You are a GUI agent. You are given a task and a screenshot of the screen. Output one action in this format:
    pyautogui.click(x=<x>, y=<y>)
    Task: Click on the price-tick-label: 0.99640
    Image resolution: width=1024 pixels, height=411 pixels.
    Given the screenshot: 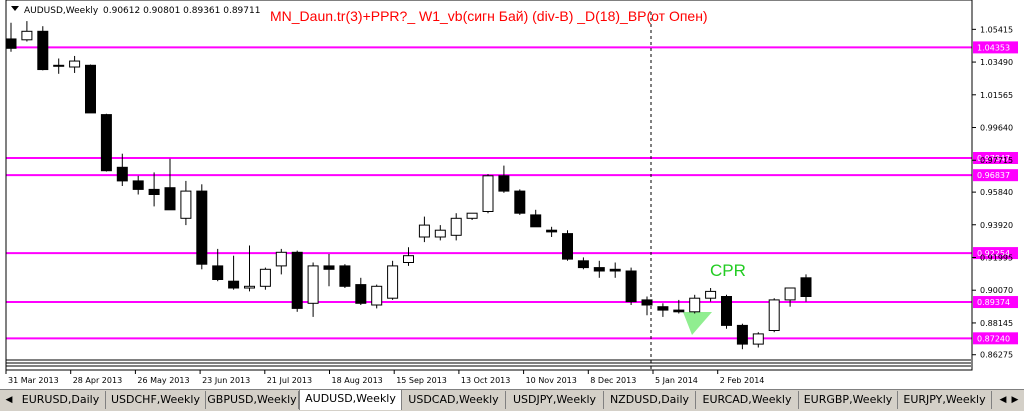 What is the action you would take?
    pyautogui.click(x=996, y=128)
    